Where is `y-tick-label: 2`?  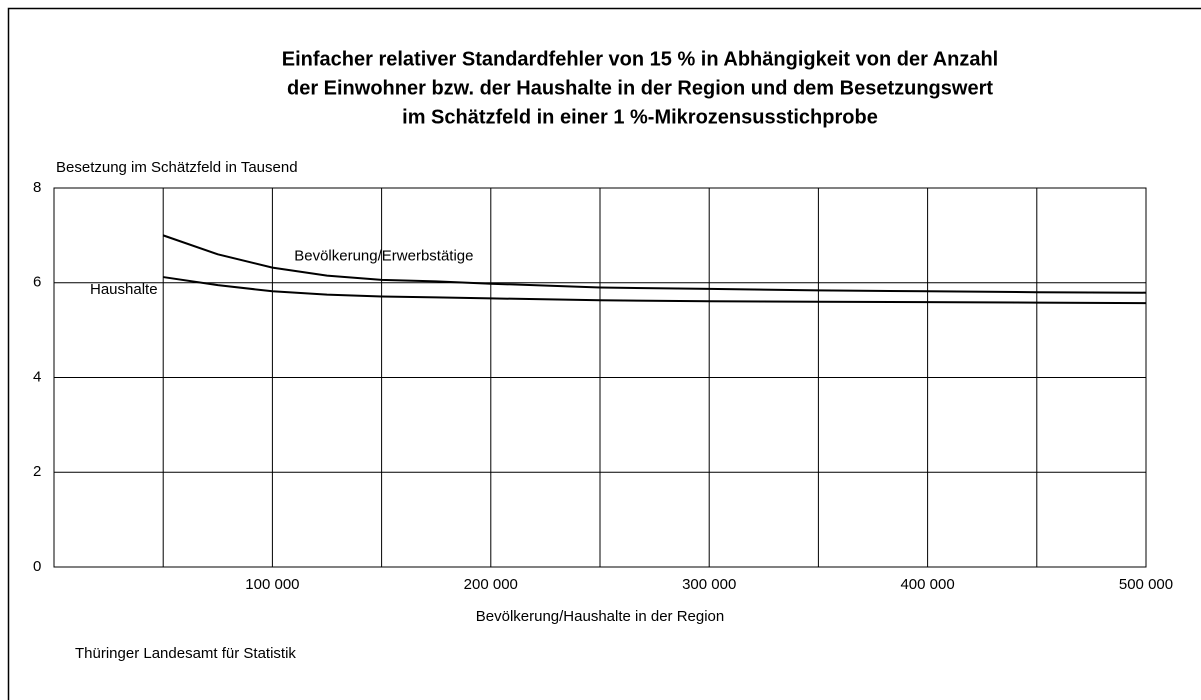
y-tick-label: 2 is located at coordinates (37, 471).